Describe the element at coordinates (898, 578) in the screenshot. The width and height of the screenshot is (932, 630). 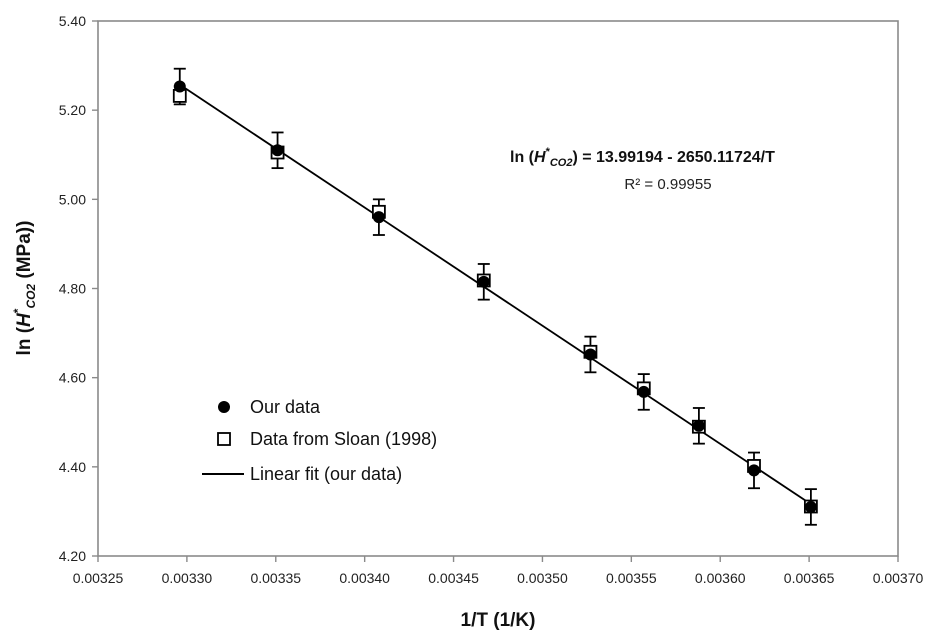
I see `x-tick-label: 0.00370` at that location.